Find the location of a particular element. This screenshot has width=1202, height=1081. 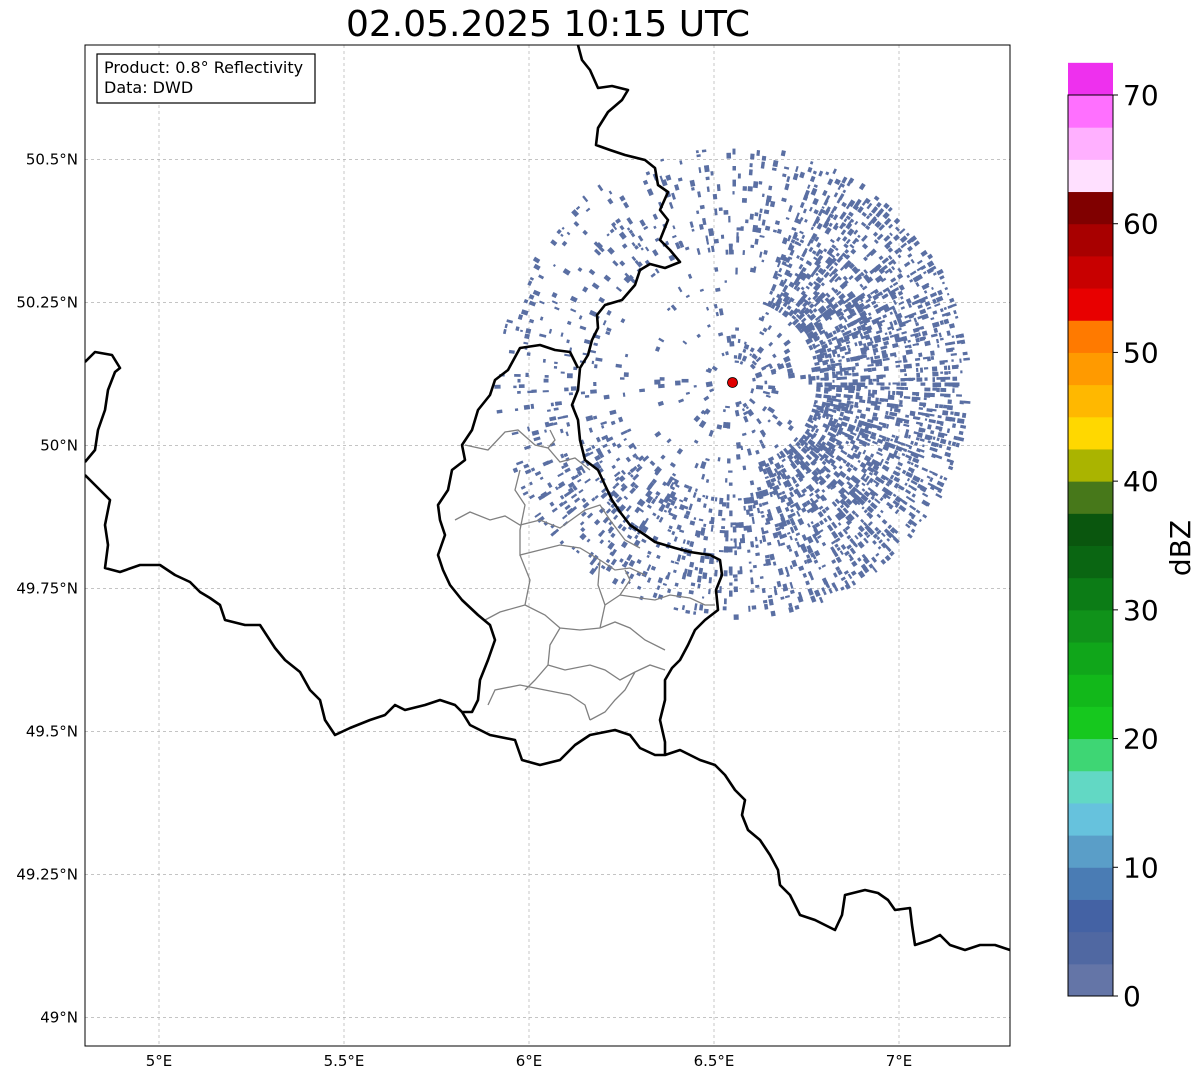

district-boundaries is located at coordinates (584, 575).